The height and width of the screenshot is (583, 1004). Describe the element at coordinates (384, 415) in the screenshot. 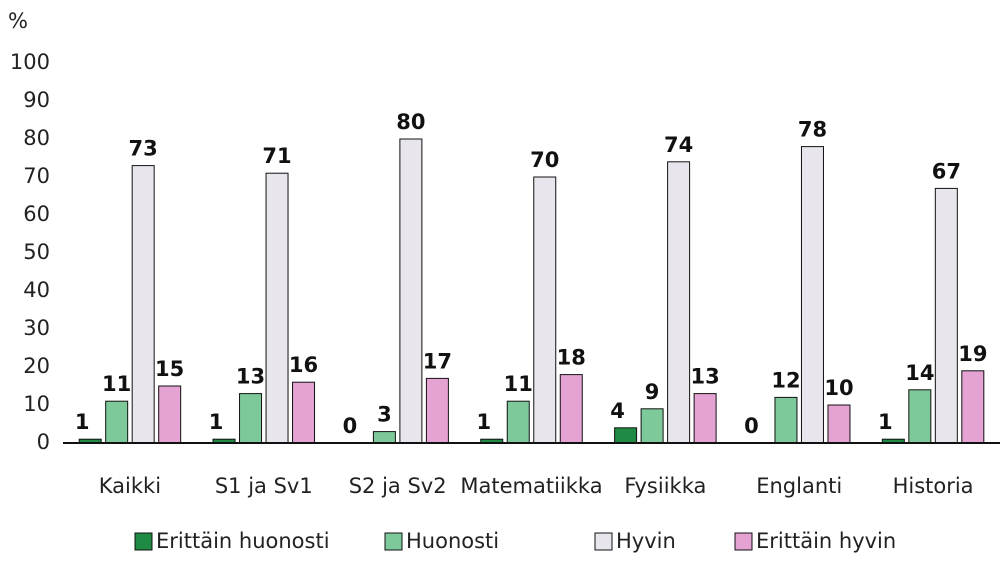

I see `value-label: 3` at that location.